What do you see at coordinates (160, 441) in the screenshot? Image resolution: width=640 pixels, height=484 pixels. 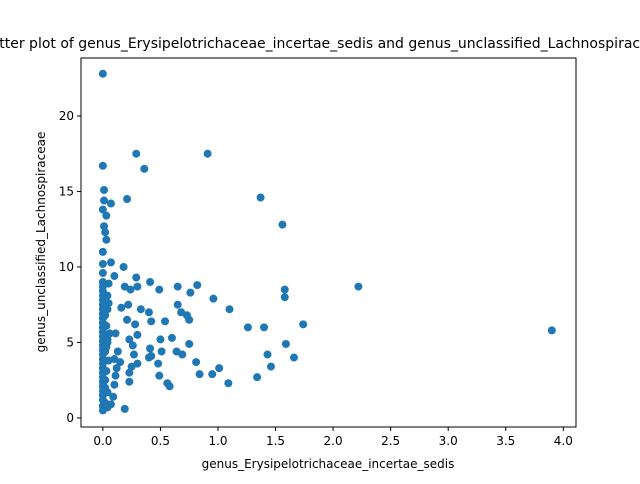 I see `x-tick-label: 0.5` at bounding box center [160, 441].